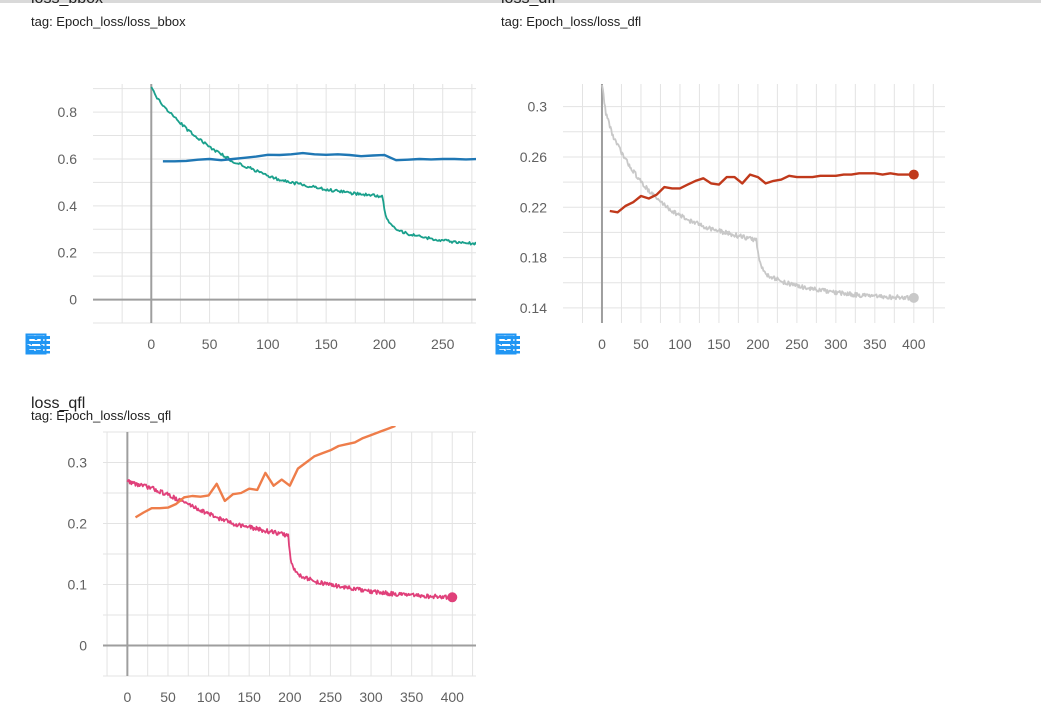 The width and height of the screenshot is (1041, 722). I want to click on y-tick-label: 0.6, so click(68, 159).